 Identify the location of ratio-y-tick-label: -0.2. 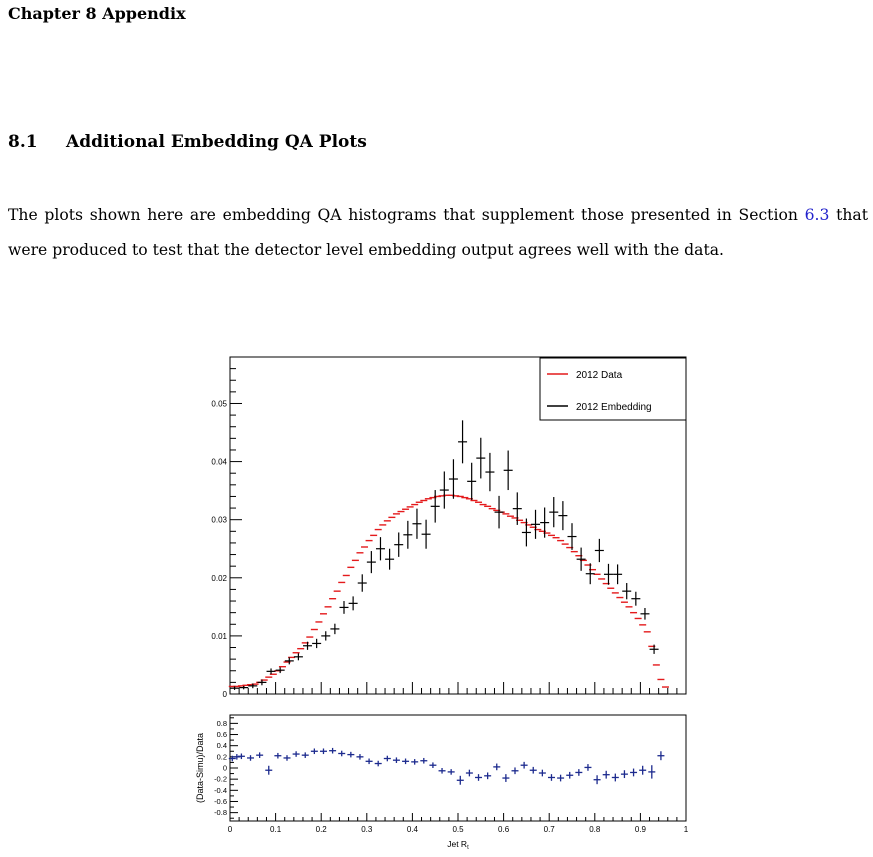
(220, 779).